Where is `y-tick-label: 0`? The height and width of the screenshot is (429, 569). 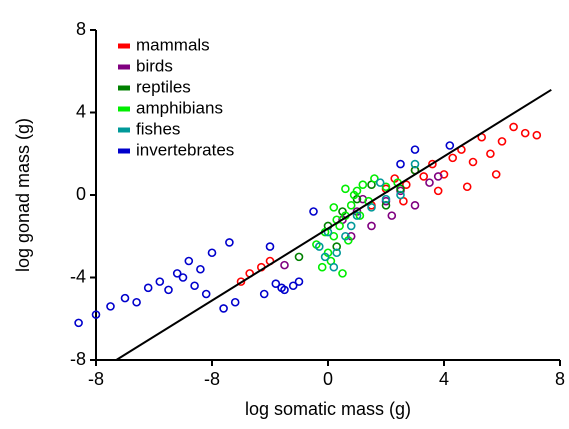 y-tick-label: 0 is located at coordinates (81, 194).